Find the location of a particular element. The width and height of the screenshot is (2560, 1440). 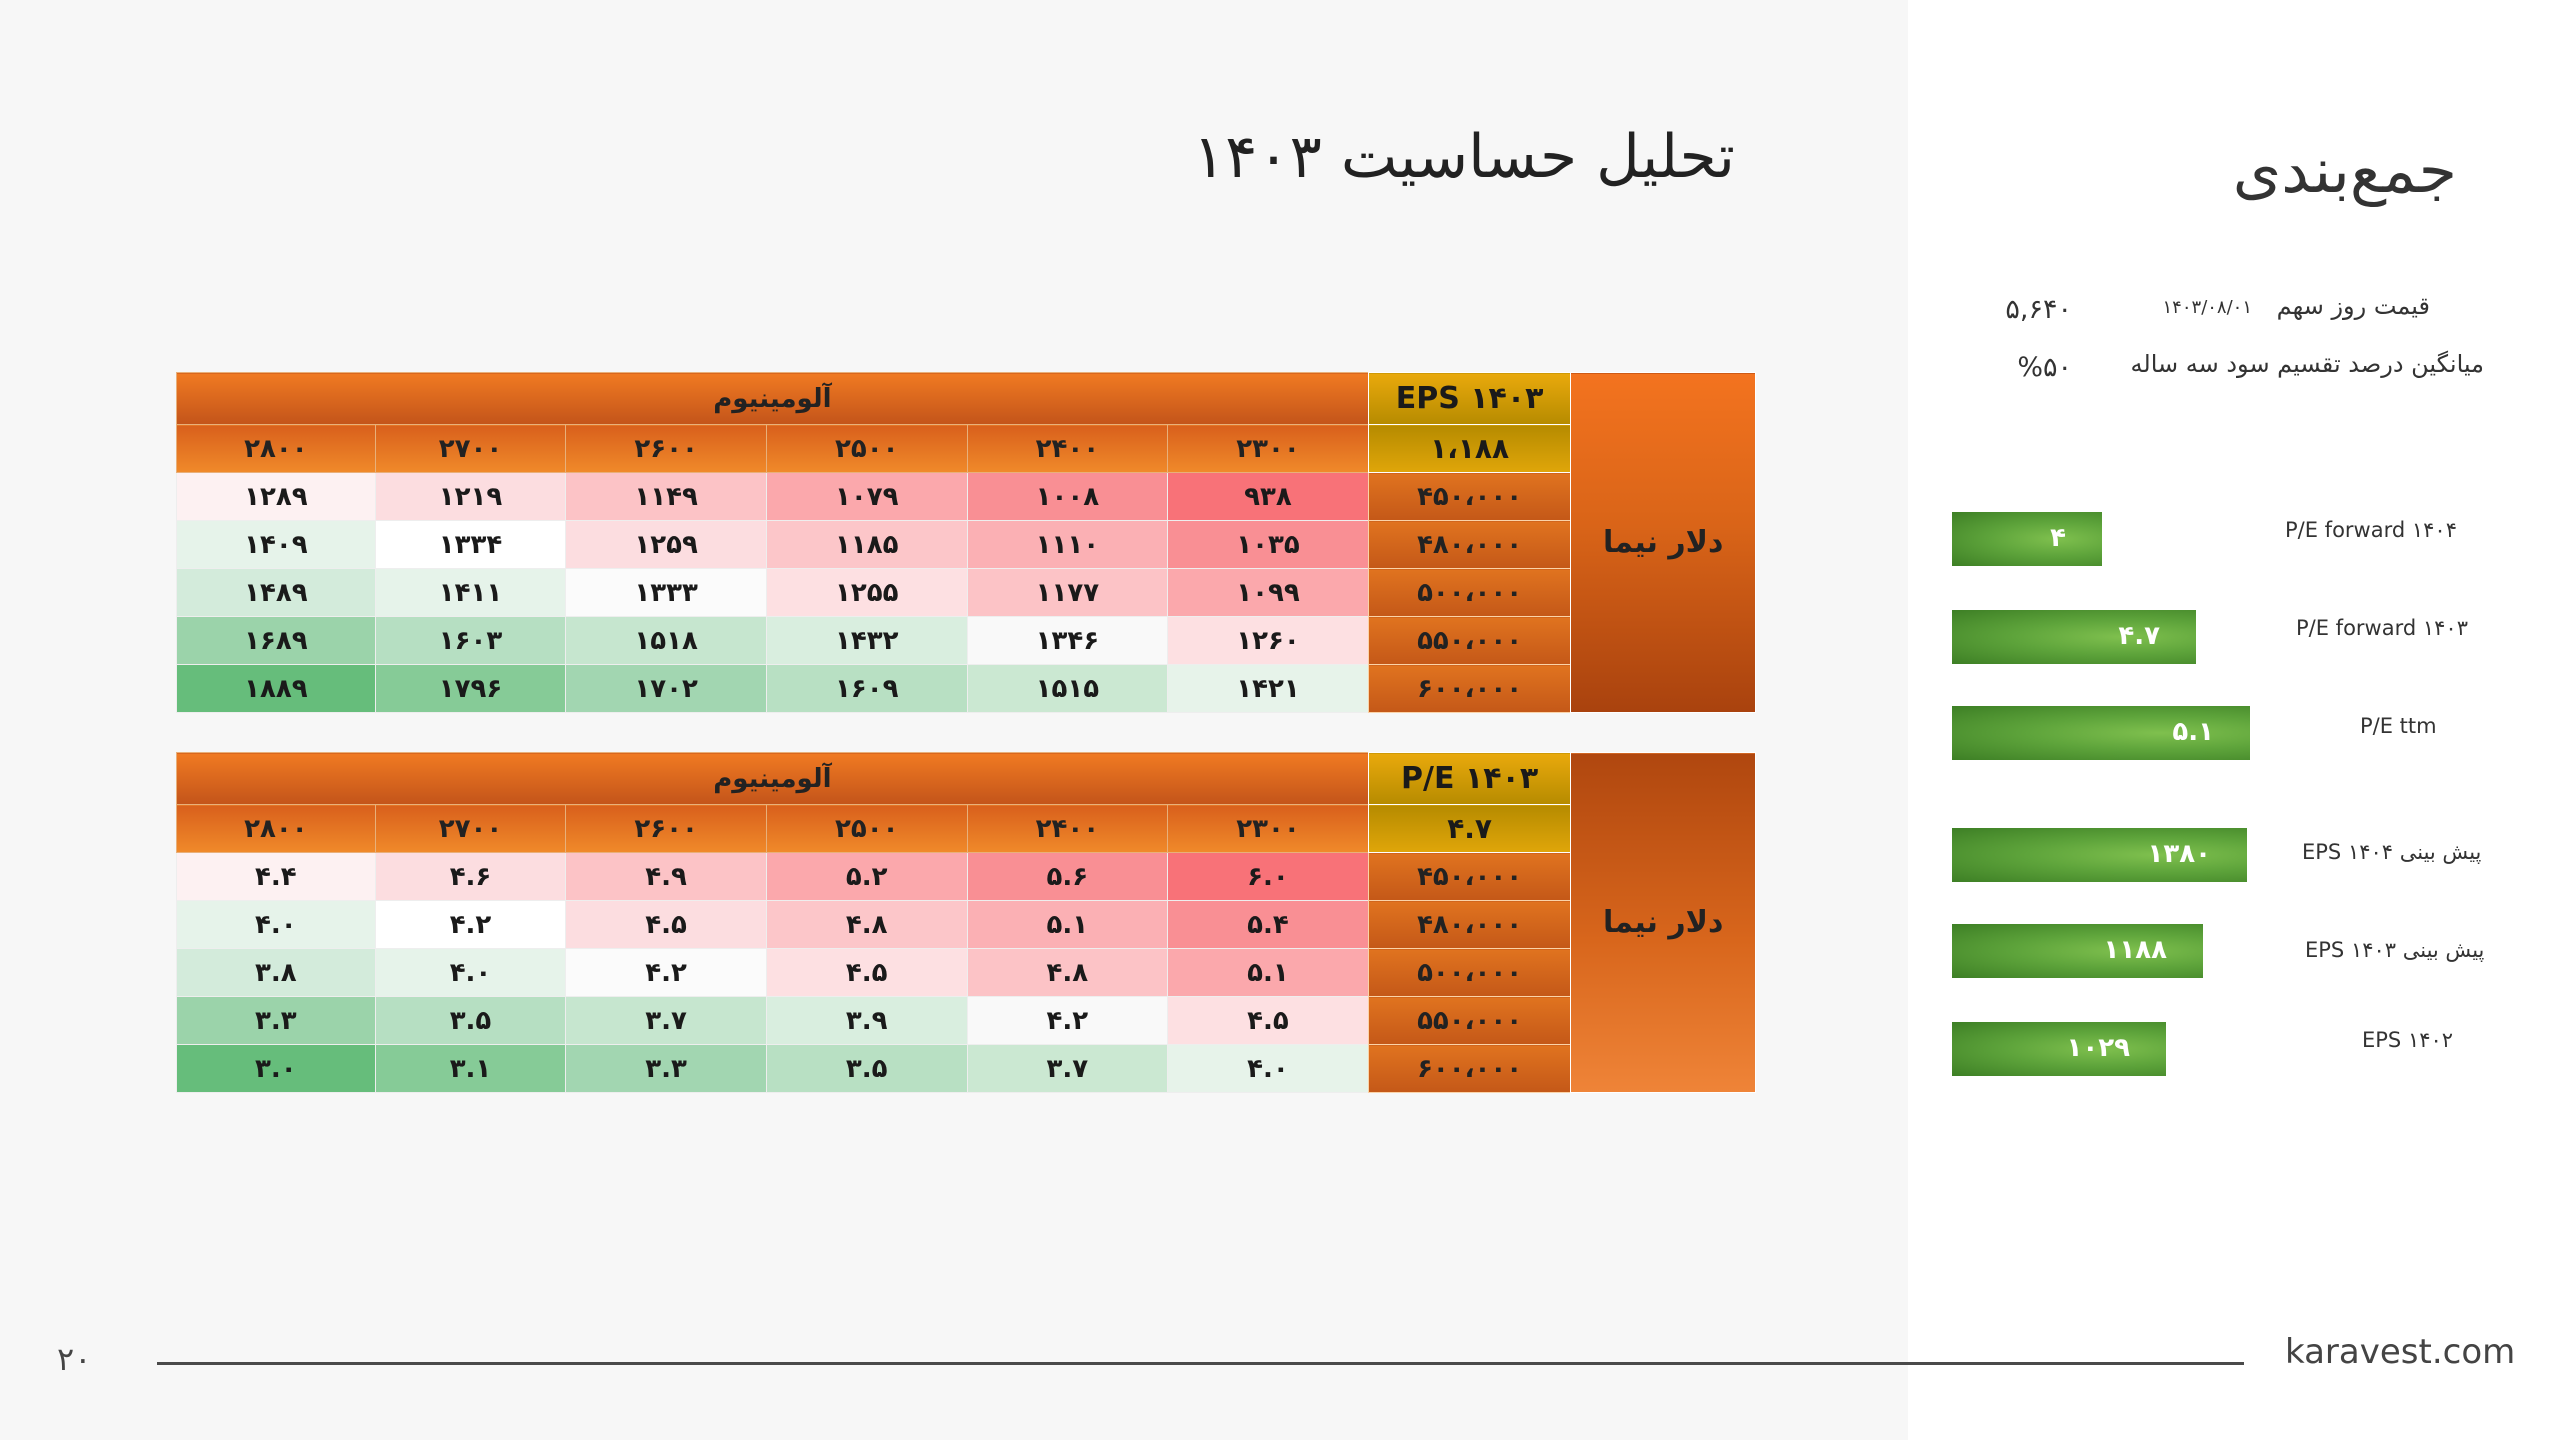

bar-label: P/E forward ۱۴۰۳ is located at coordinates (2382, 628).